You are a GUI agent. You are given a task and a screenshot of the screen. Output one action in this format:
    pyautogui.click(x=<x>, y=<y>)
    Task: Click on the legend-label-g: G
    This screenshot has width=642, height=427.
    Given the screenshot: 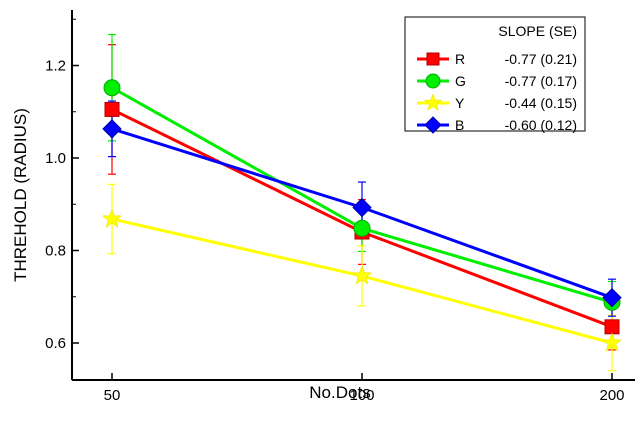 What is the action you would take?
    pyautogui.click(x=460, y=81)
    